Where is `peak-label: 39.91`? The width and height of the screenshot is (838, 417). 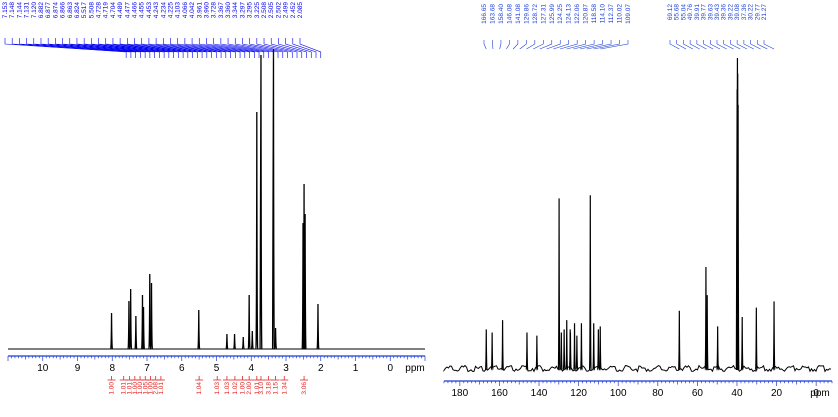
peak-label: 39.91 is located at coordinates (700, 27).